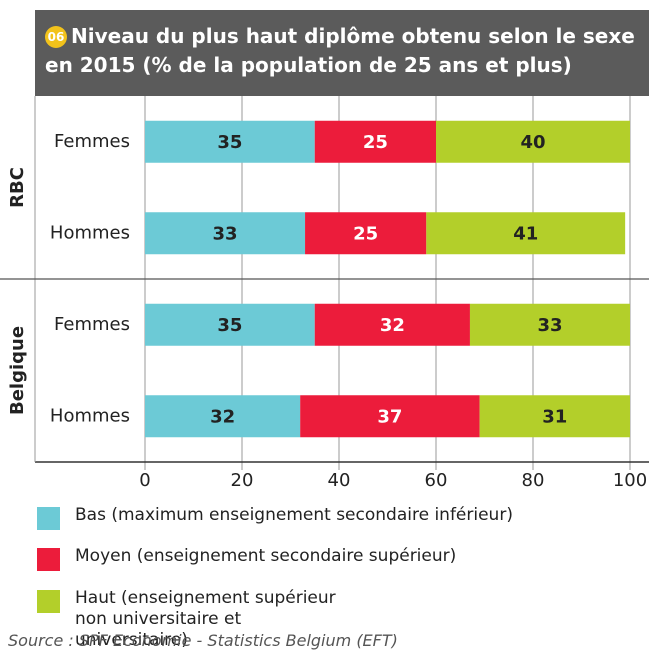 Image resolution: width=649 pixels, height=657 pixels. Describe the element at coordinates (56, 37) in the screenshot. I see `badge: 06` at that location.